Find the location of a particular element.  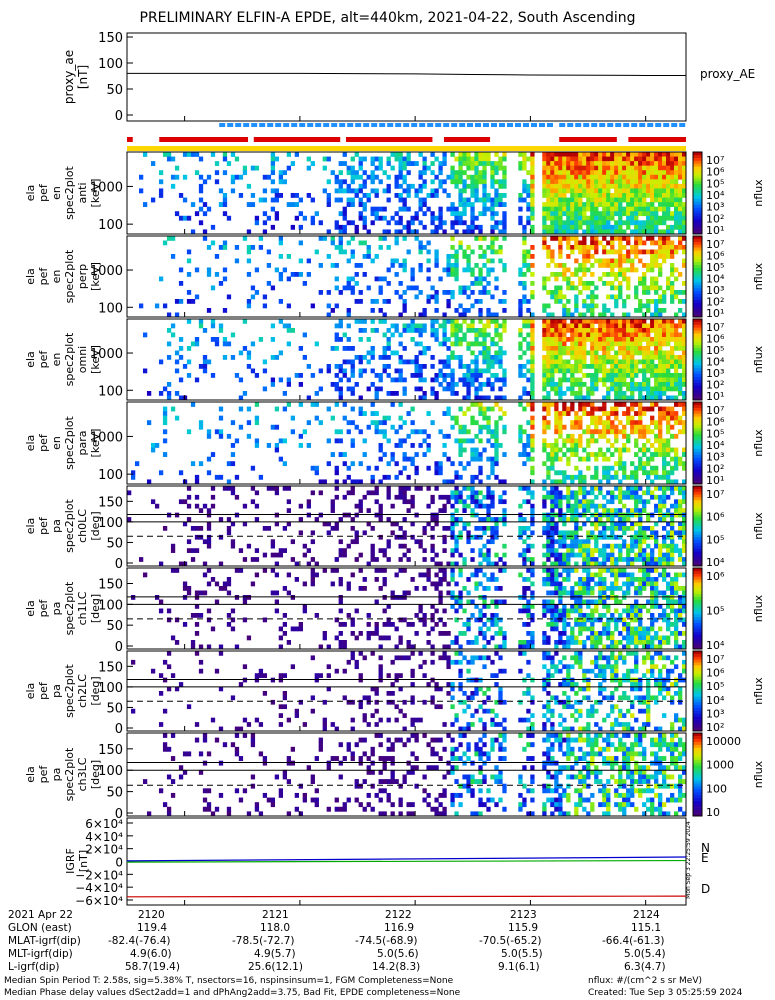

colorbar-tick-label: 10³ is located at coordinates (715, 457).